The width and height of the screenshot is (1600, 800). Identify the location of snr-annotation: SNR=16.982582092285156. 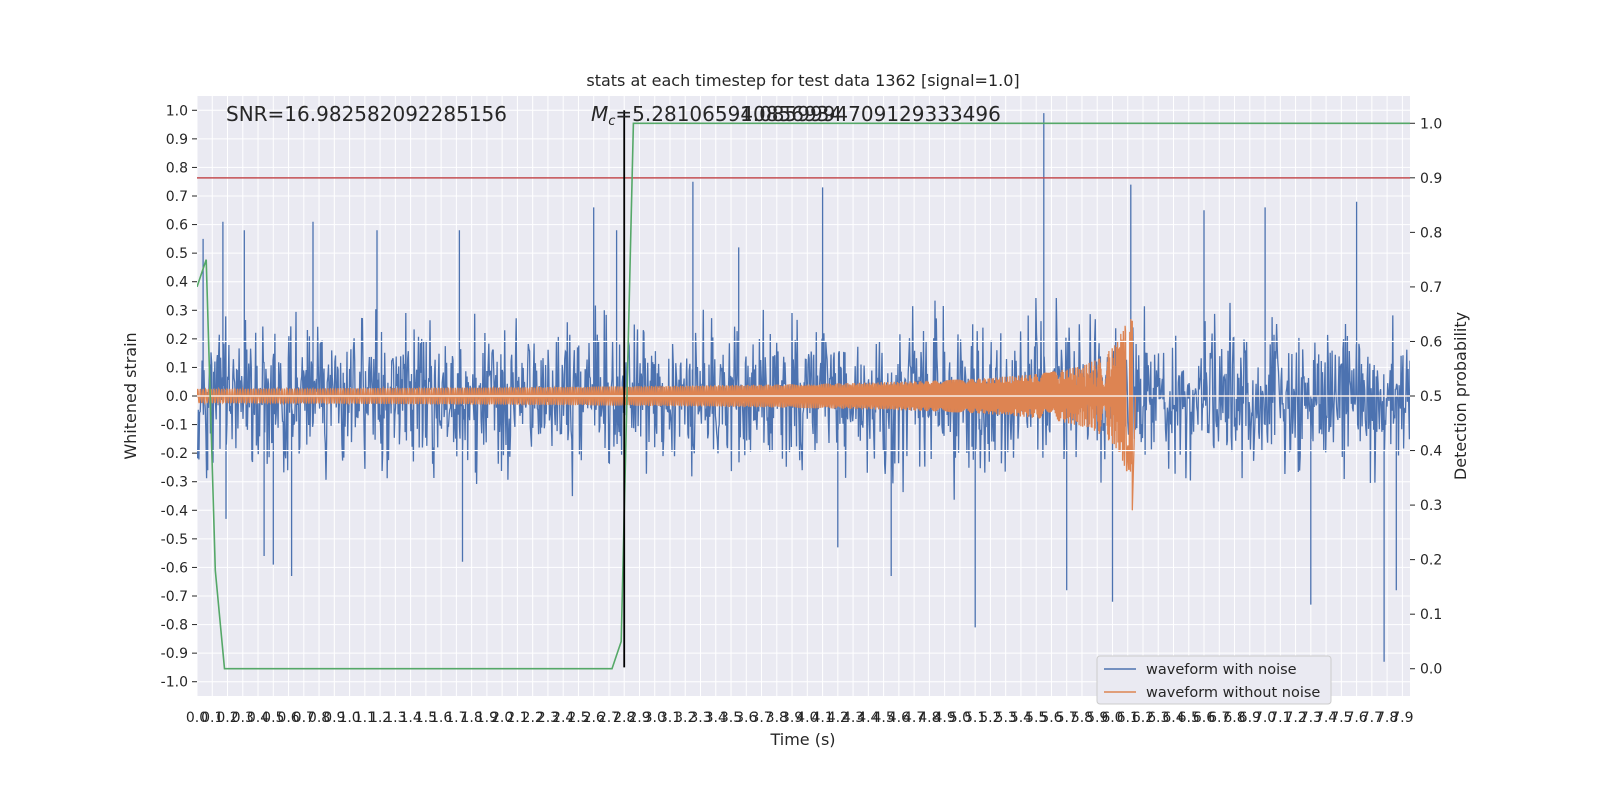
(366, 114).